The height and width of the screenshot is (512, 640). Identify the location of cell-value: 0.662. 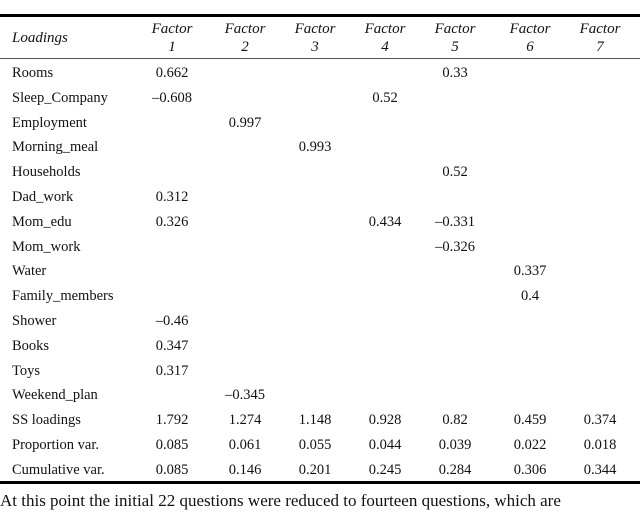
(172, 73).